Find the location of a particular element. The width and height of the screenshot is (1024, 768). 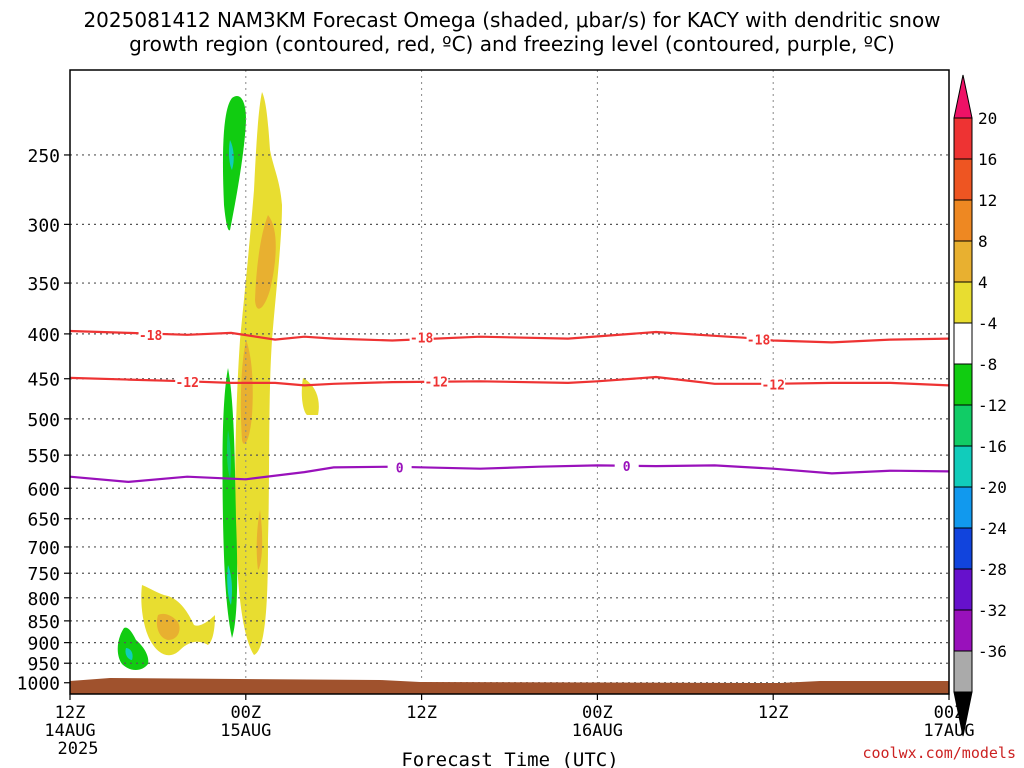

y-tick-label: 1000 is located at coordinates (38, 684).